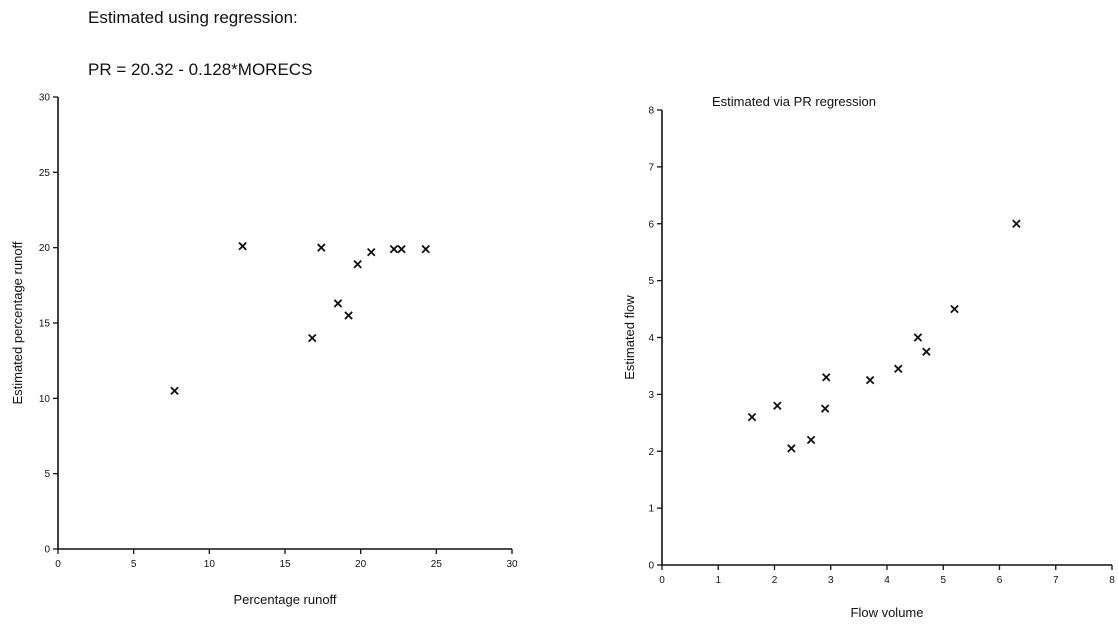 The image size is (1118, 625). I want to click on left-y-tick-label: 30, so click(45, 98).